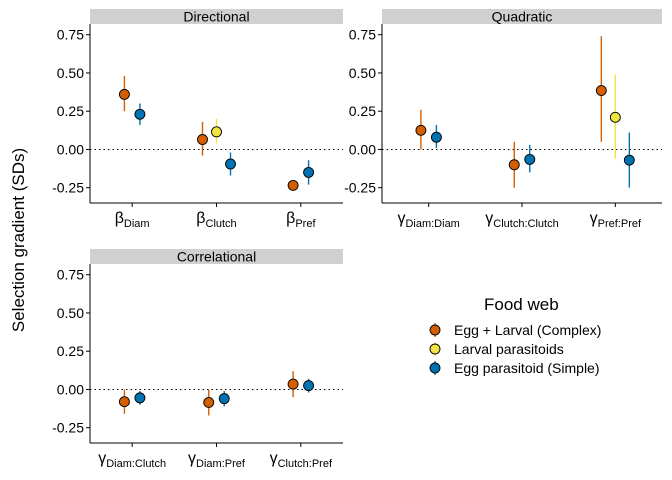 The width and height of the screenshot is (672, 480). What do you see at coordinates (435, 330) in the screenshot?
I see `legend-key-complex` at bounding box center [435, 330].